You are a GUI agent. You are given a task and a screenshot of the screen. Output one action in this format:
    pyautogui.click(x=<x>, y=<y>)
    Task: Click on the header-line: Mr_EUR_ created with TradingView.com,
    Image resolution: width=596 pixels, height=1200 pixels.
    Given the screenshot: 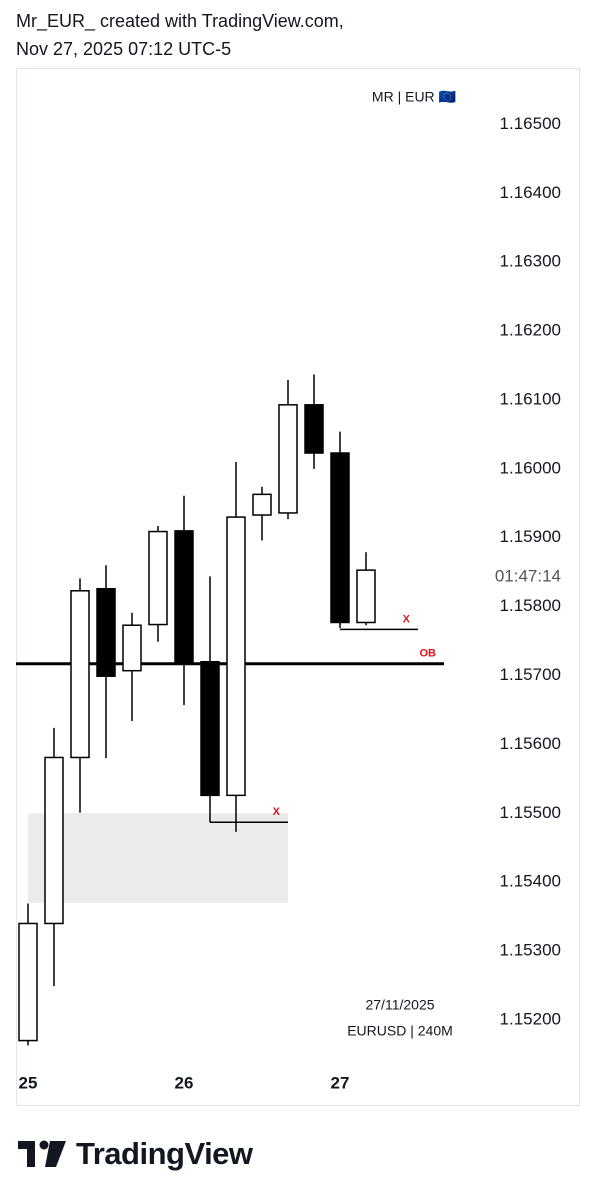 What is the action you would take?
    pyautogui.click(x=180, y=21)
    